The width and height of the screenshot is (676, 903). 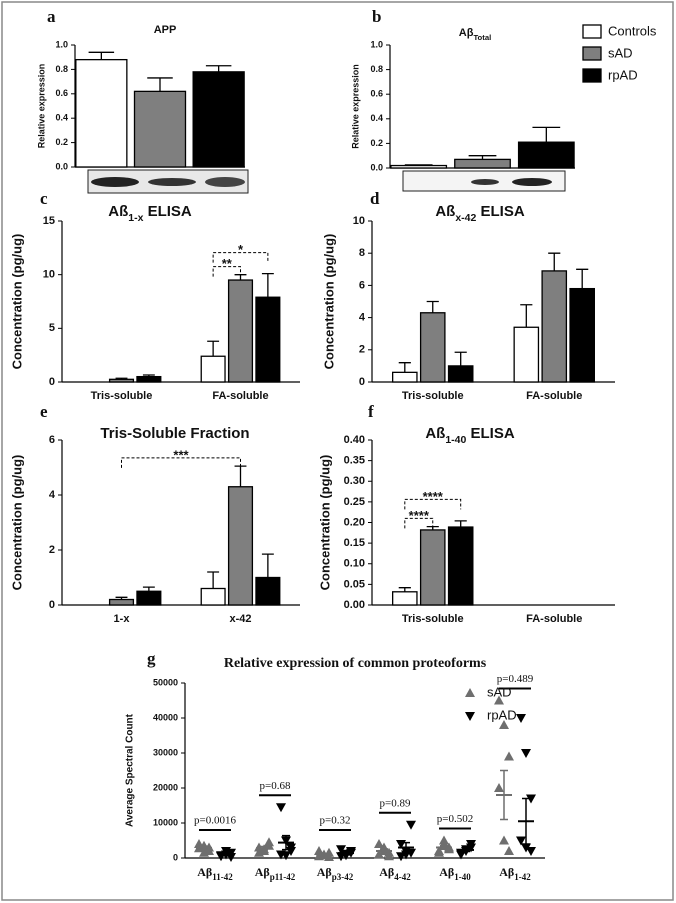 What do you see at coordinates (435, 433) in the screenshot?
I see `title-text: Aß` at bounding box center [435, 433].